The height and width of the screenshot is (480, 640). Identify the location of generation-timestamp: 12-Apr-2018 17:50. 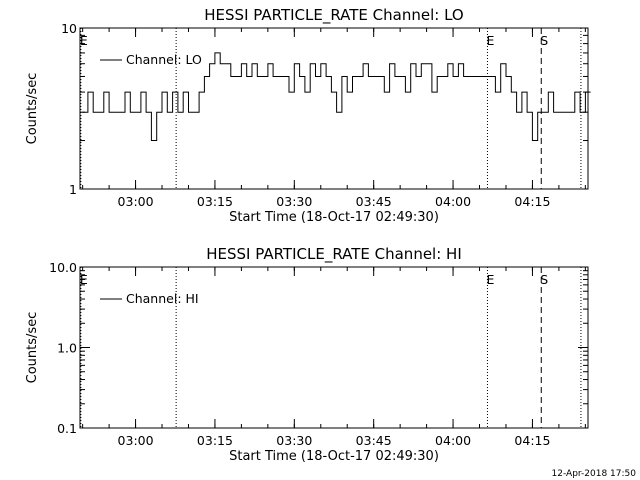
(594, 474).